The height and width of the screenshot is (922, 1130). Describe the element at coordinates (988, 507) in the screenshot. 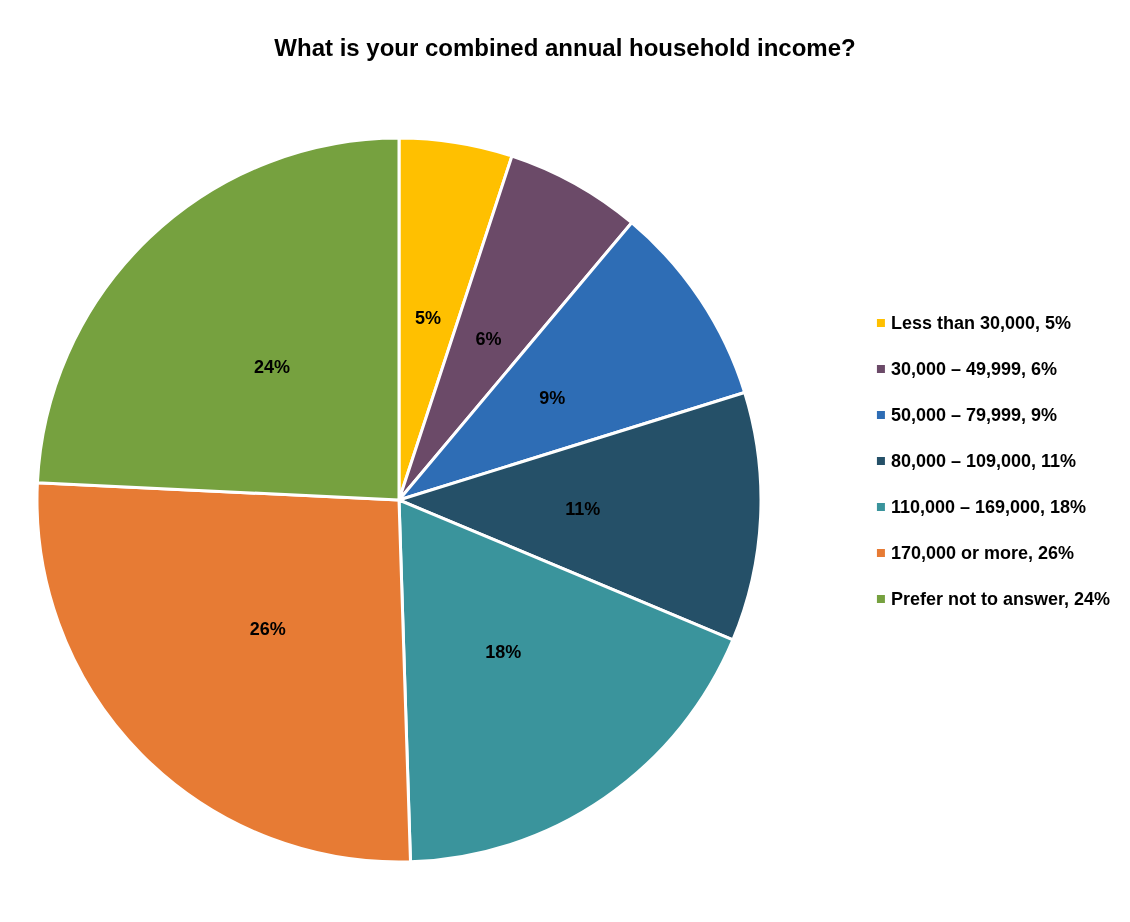

I see `legend-label: 110,000 – 169,000, 18%` at that location.